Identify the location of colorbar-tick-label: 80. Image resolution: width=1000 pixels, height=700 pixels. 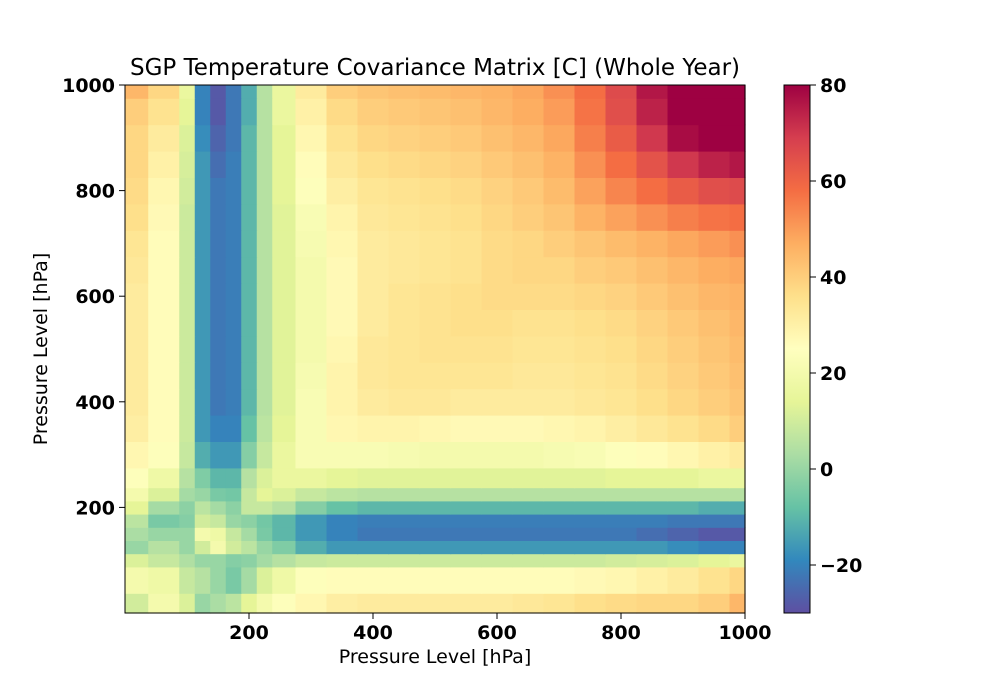
(833, 86).